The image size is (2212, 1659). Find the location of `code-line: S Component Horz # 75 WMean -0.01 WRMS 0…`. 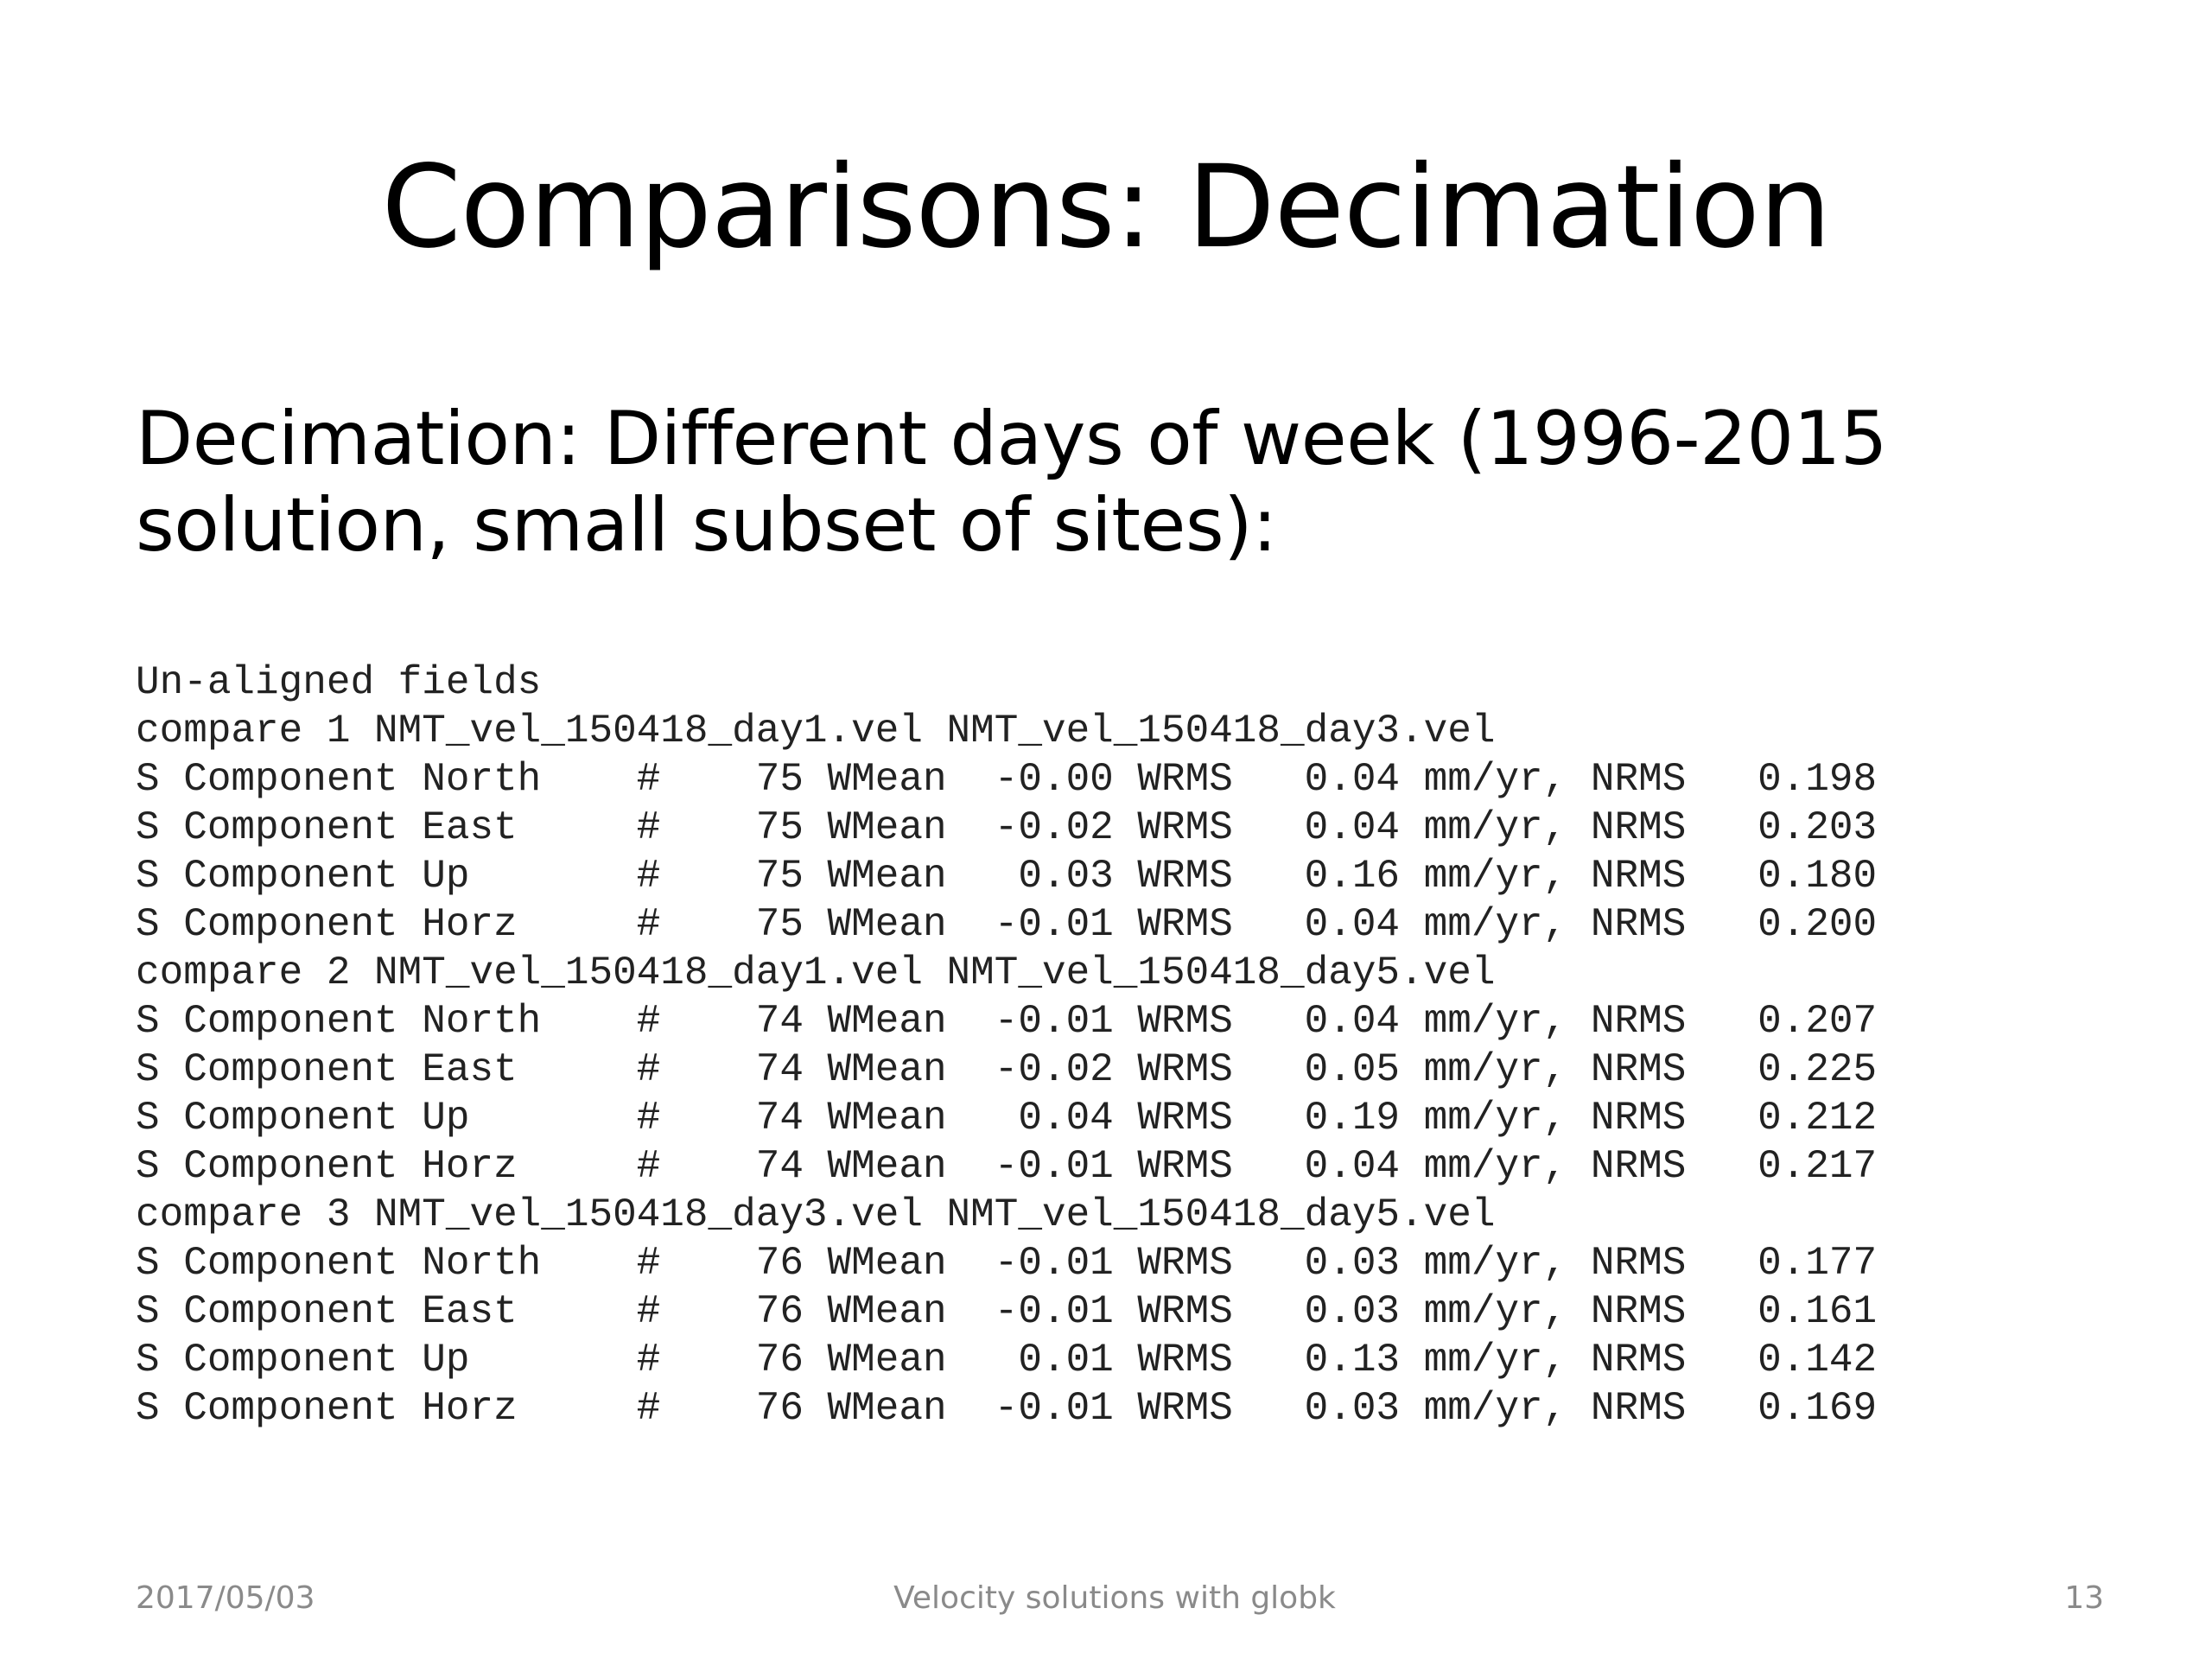

code-line: S Component Horz # 75 WMean -0.01 WRMS 0… is located at coordinates (1007, 924).